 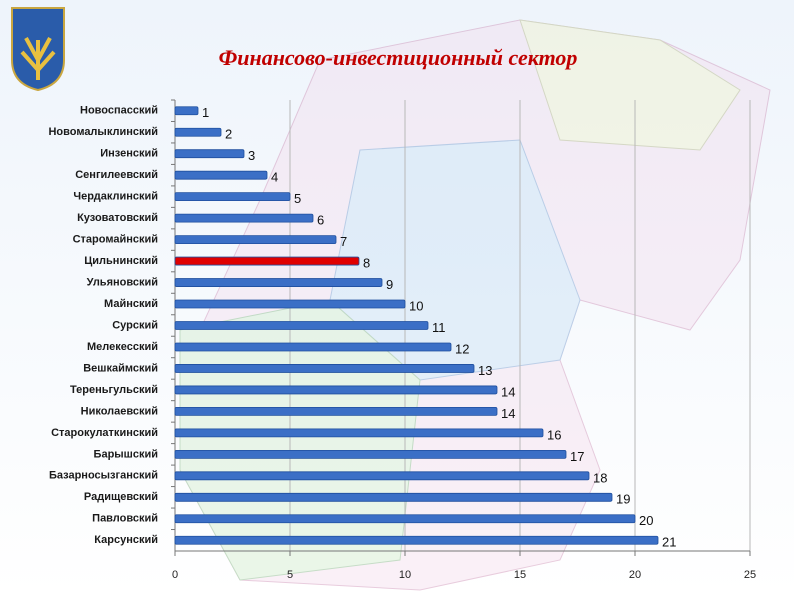 What do you see at coordinates (669, 542) in the screenshot?
I see `value-label: 21` at bounding box center [669, 542].